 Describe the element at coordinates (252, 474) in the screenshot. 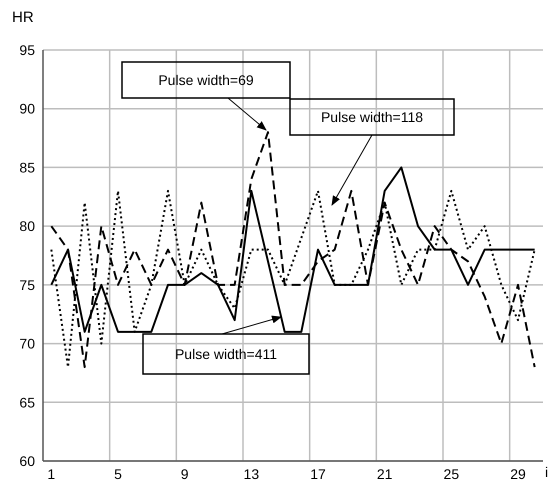

I see `x-tick-label: 13` at that location.